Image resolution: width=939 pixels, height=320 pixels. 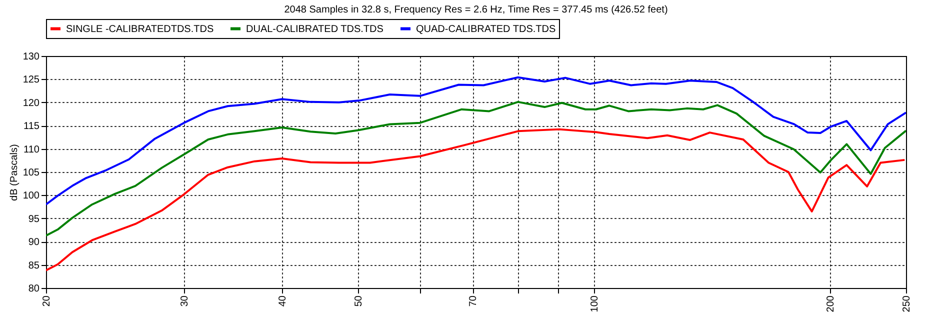 What do you see at coordinates (31, 196) in the screenshot?
I see `y-tick-label: 100` at bounding box center [31, 196].